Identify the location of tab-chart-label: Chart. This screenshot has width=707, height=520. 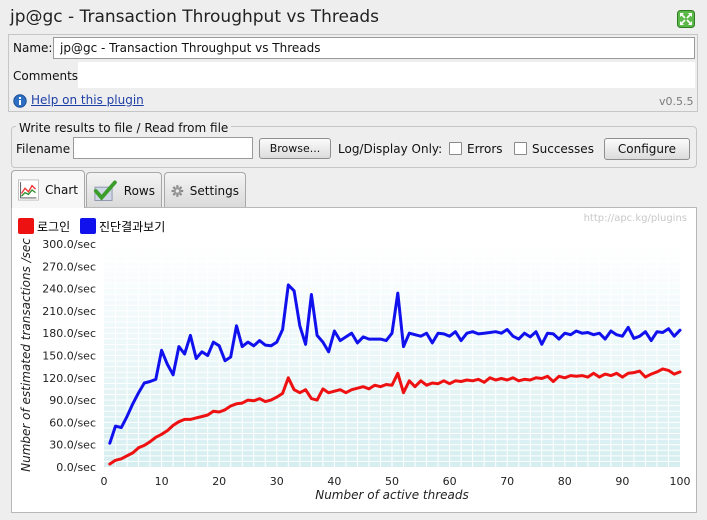
(61, 189).